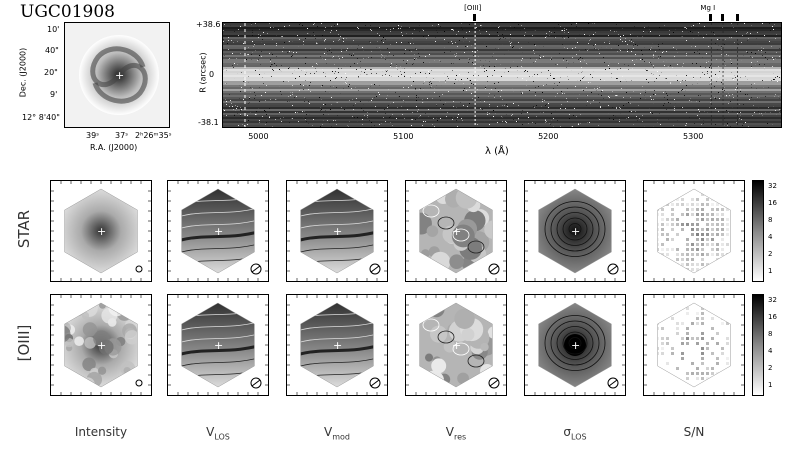 The height and width of the screenshot is (449, 789). Describe the element at coordinates (694, 432) in the screenshot. I see `column-label: S/N` at that location.